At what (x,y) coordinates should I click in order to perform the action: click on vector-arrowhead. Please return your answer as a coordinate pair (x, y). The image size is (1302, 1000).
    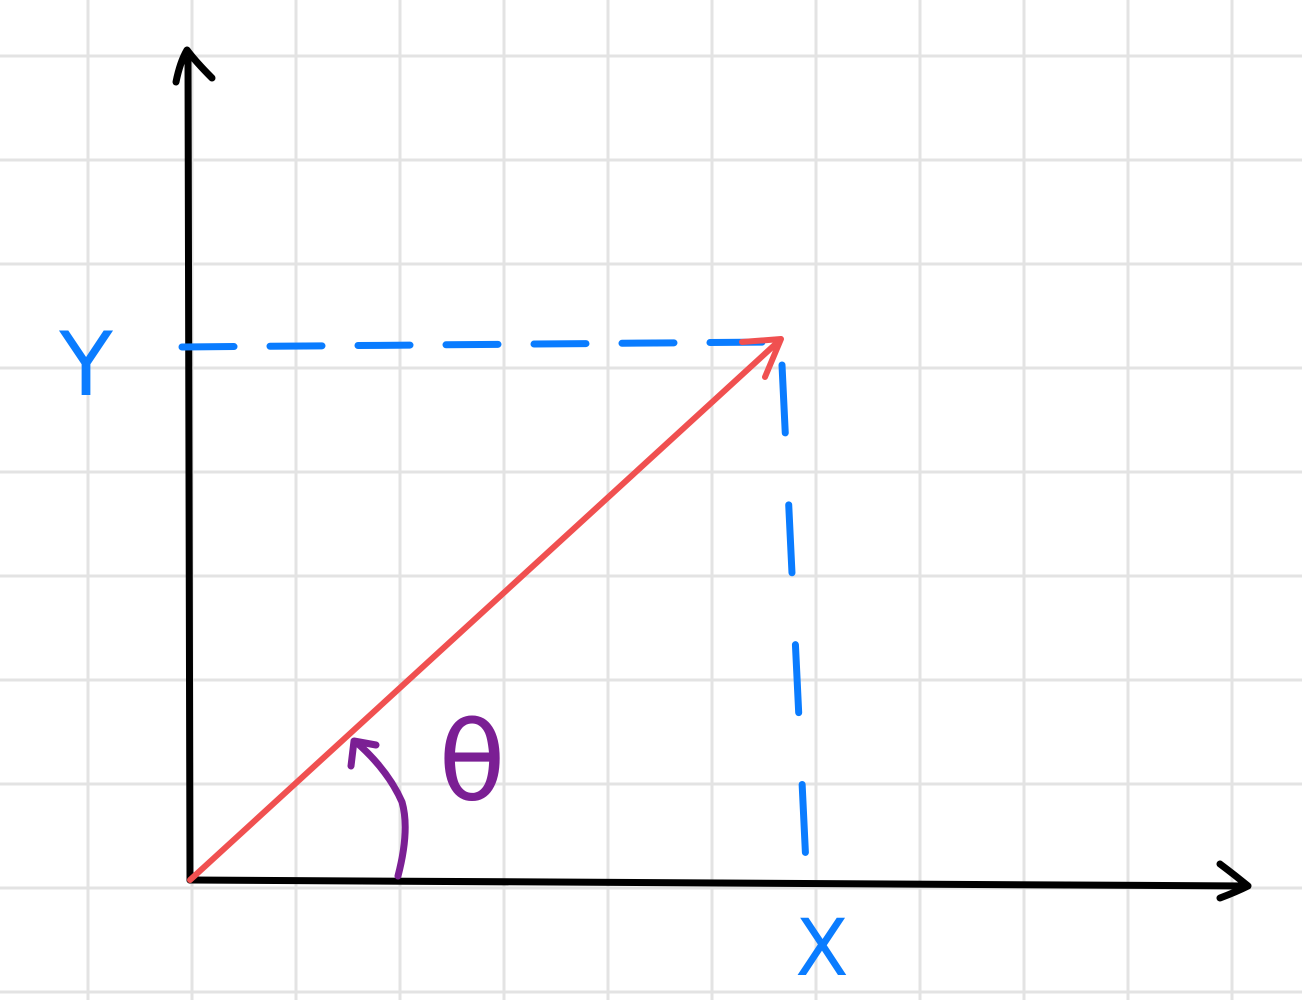
    Looking at the image, I should click on (761, 358).